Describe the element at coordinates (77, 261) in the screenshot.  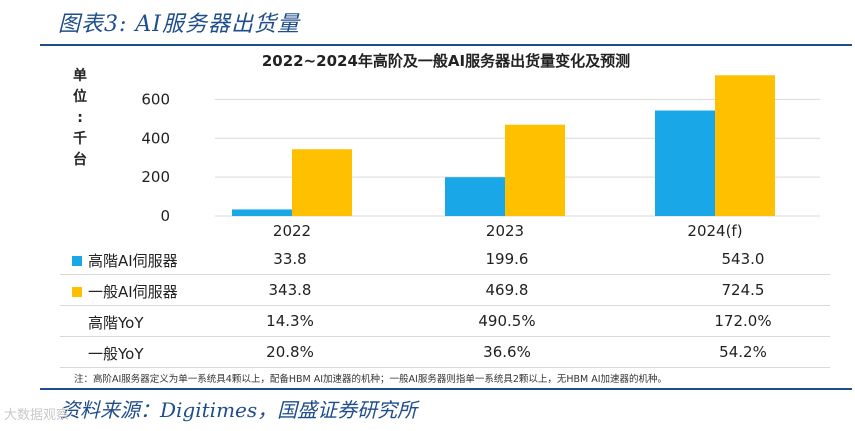
I see `legend-swatch-high-end` at that location.